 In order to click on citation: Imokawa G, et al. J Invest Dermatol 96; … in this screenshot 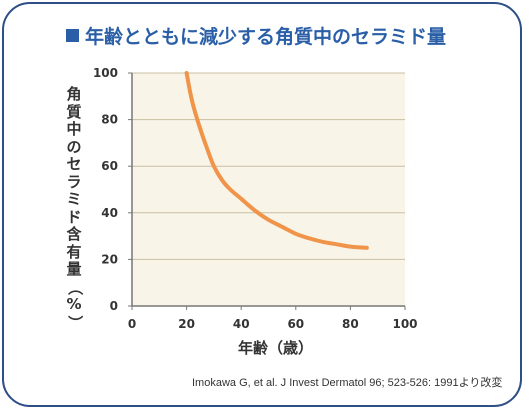, I will do `click(347, 383)`.